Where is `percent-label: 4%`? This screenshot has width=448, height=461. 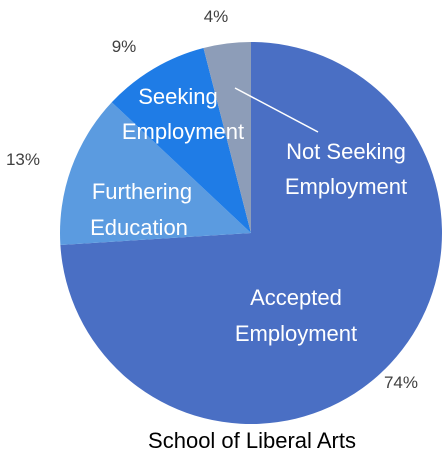 percent-label: 4% is located at coordinates (216, 16).